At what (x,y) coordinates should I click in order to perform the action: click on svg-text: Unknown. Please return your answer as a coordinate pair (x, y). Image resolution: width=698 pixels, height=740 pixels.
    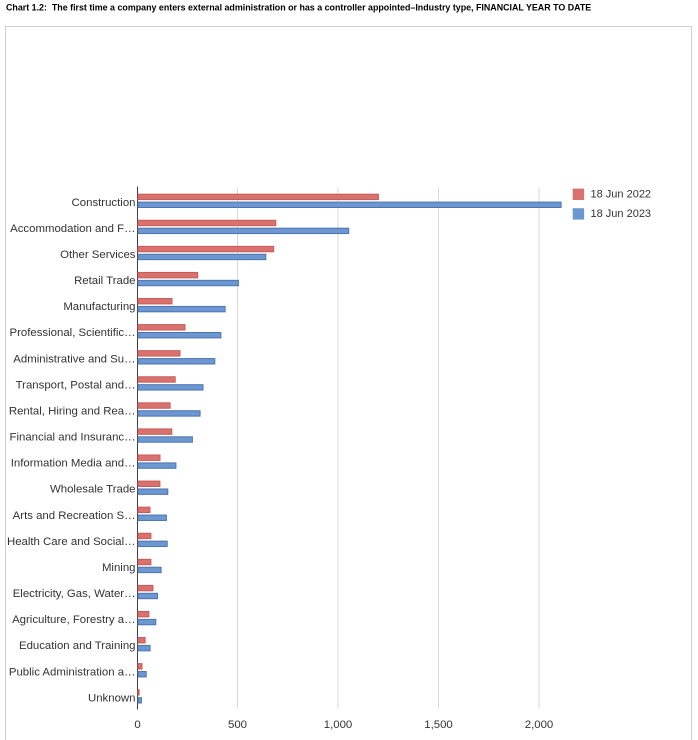
    Looking at the image, I should click on (112, 698).